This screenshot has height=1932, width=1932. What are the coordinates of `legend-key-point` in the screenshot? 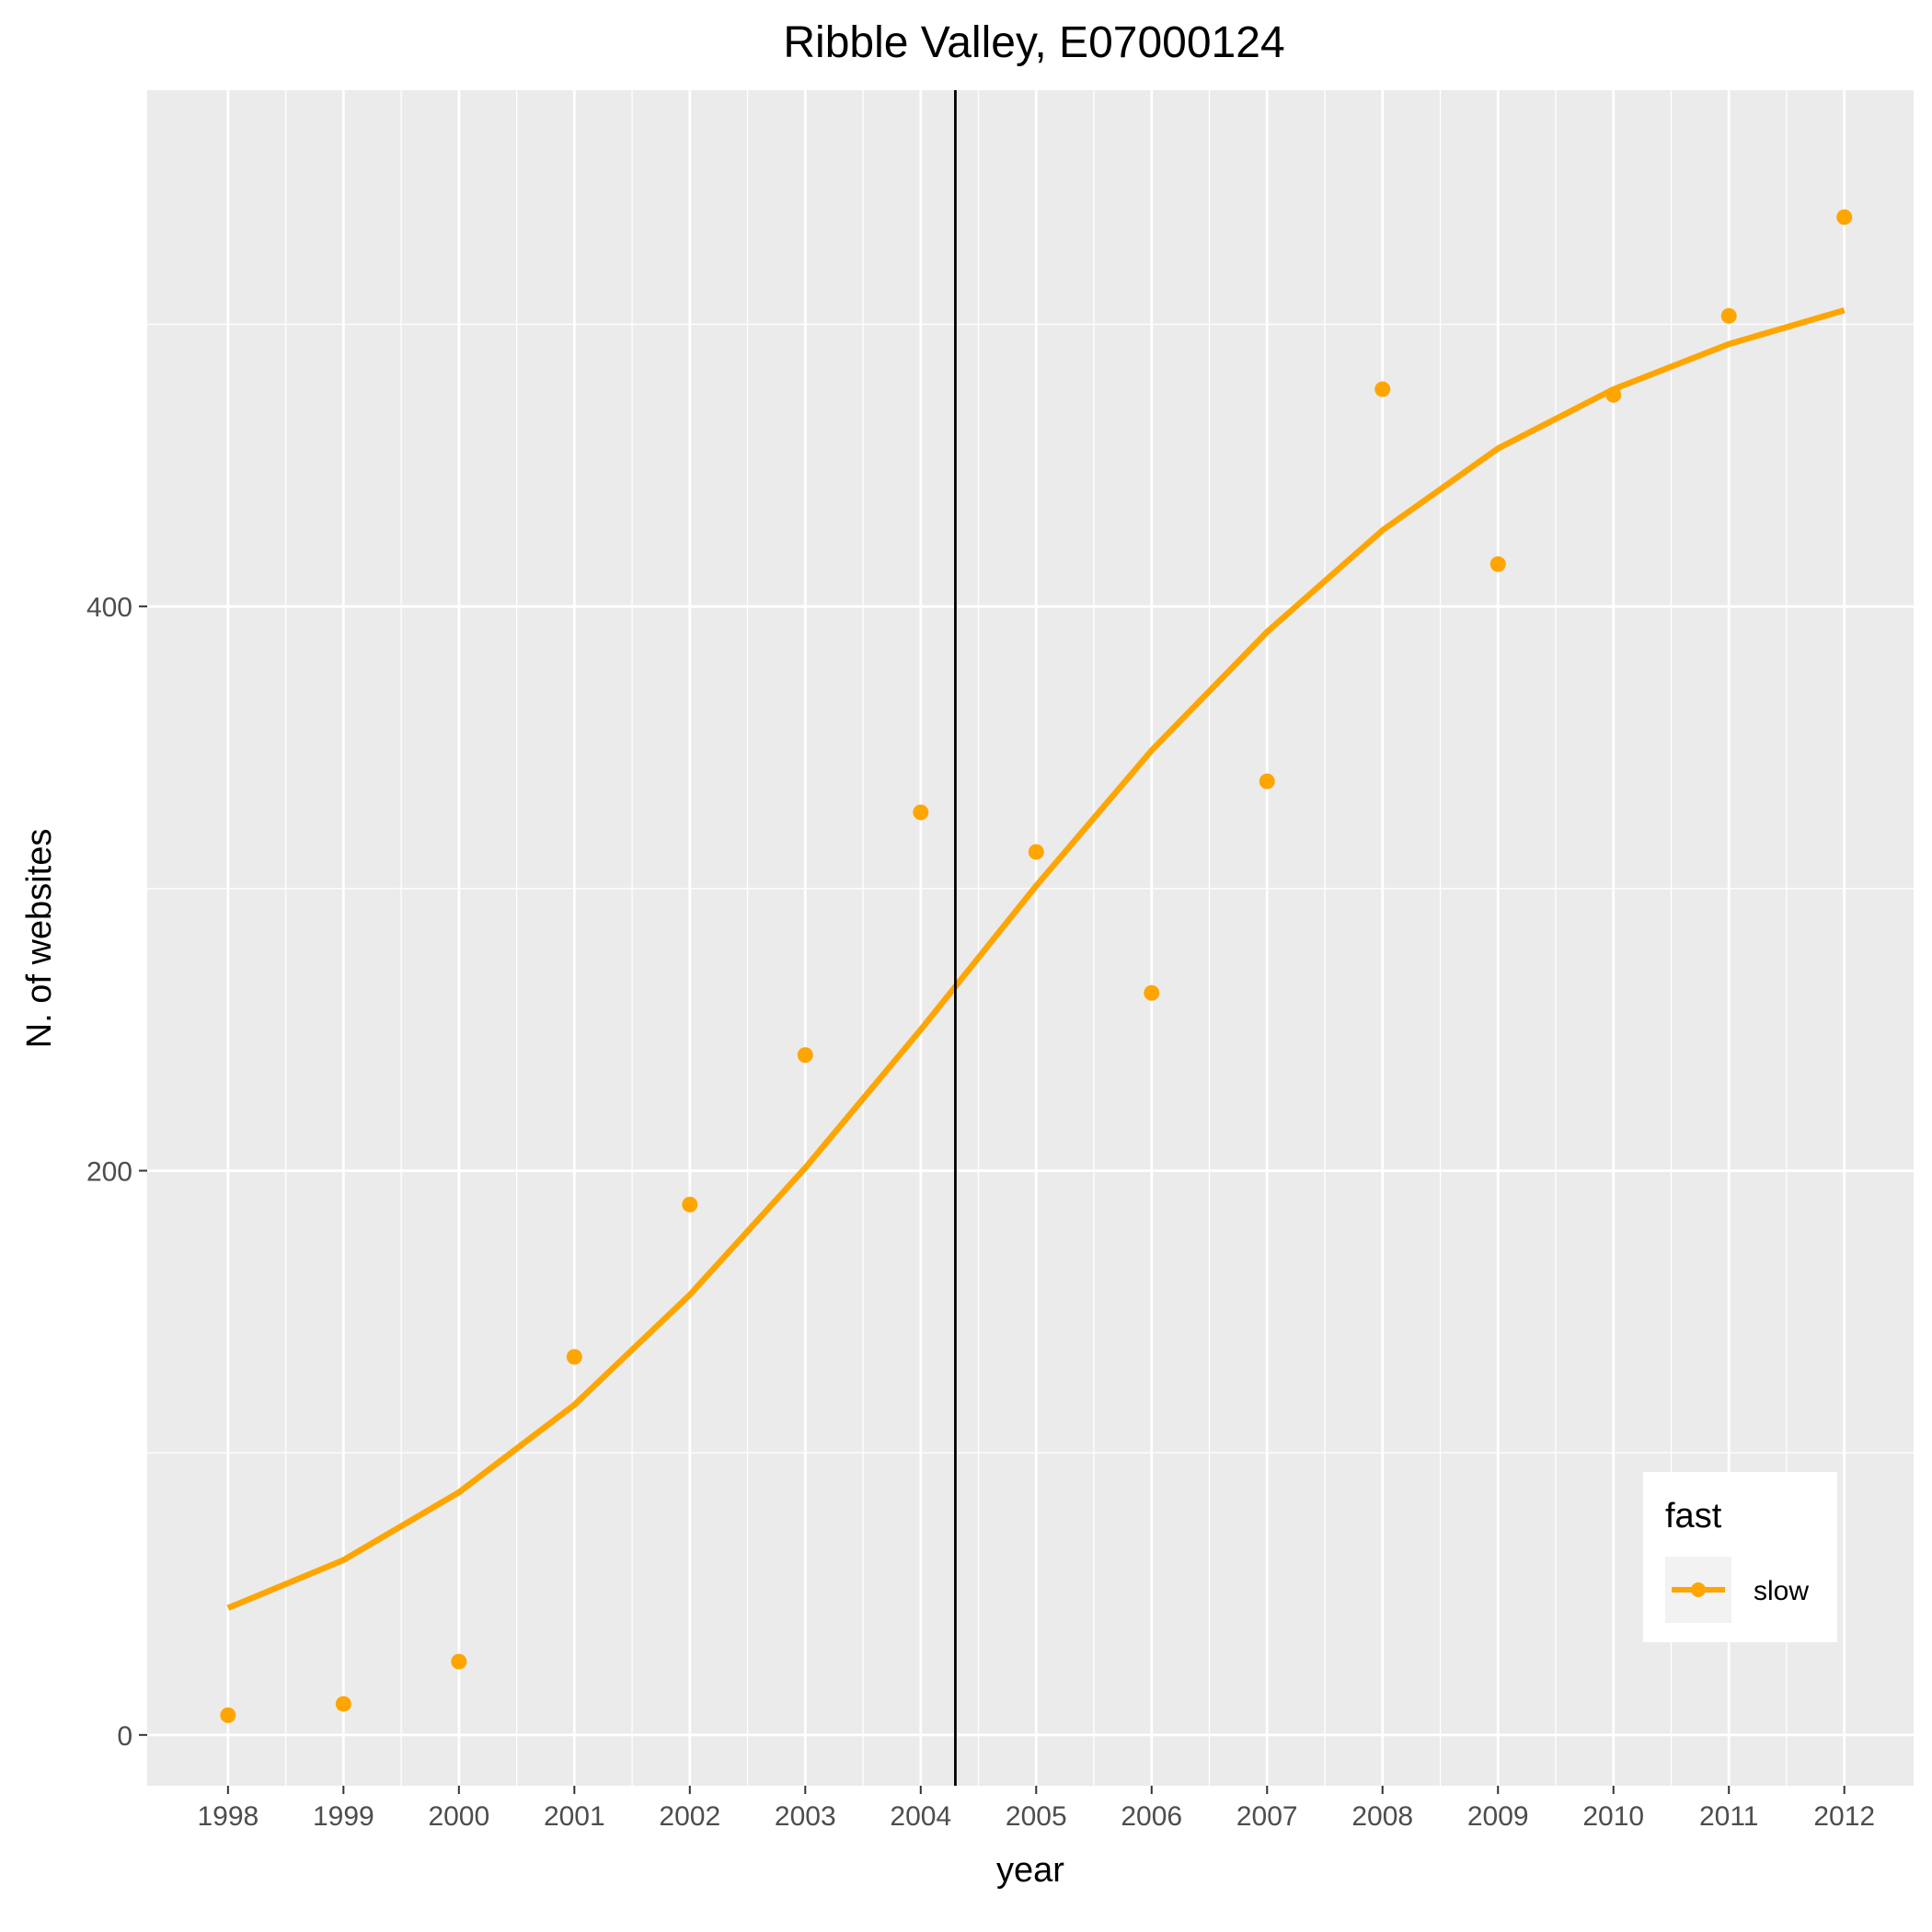 It's located at (1698, 1589).